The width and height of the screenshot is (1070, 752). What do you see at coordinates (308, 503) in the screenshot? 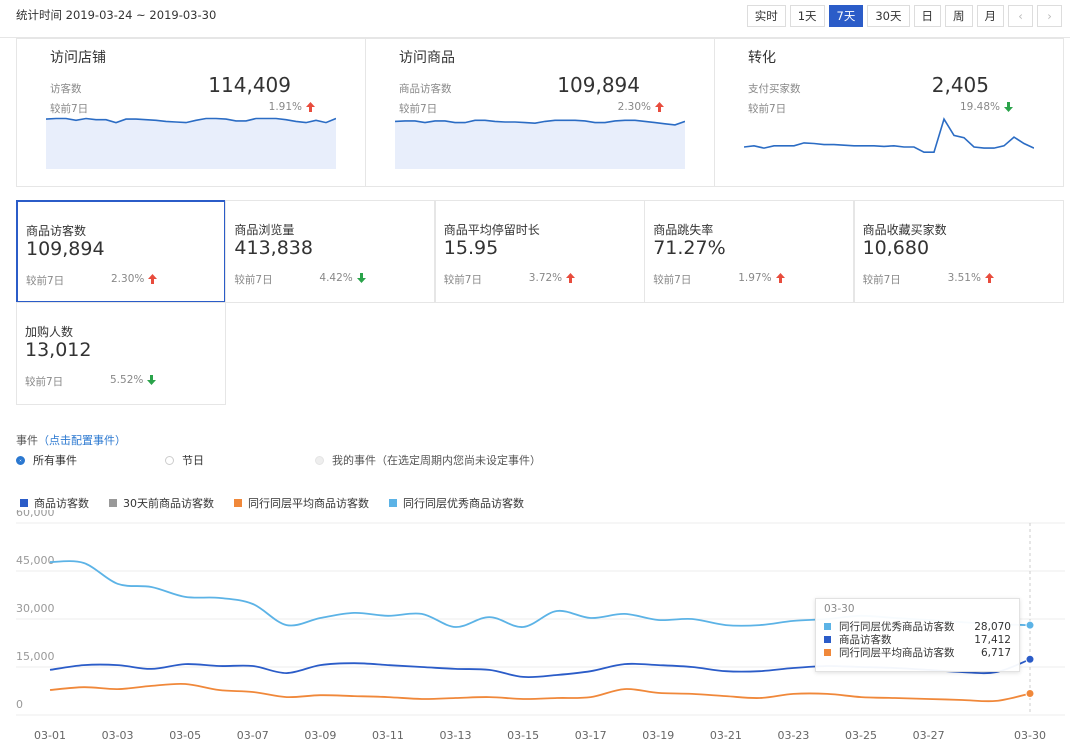
I see `legend-label: 同行同层平均商品访客数` at bounding box center [308, 503].